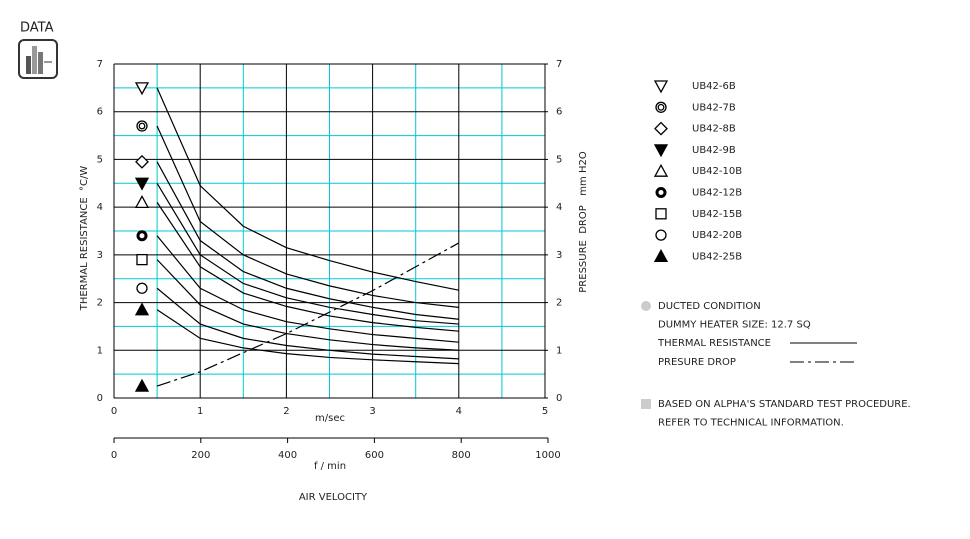 Image resolution: width=970 pixels, height=539 pixels. I want to click on x2-tick-label: 600, so click(374, 455).